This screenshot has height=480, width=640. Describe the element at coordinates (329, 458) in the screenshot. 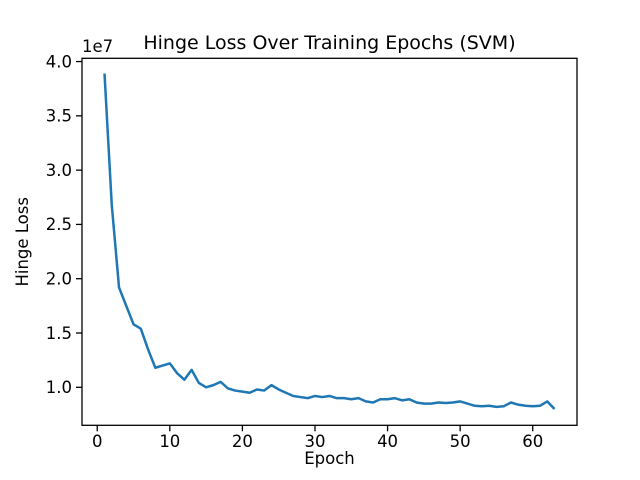

I see `x-axis-label: Epoch` at that location.